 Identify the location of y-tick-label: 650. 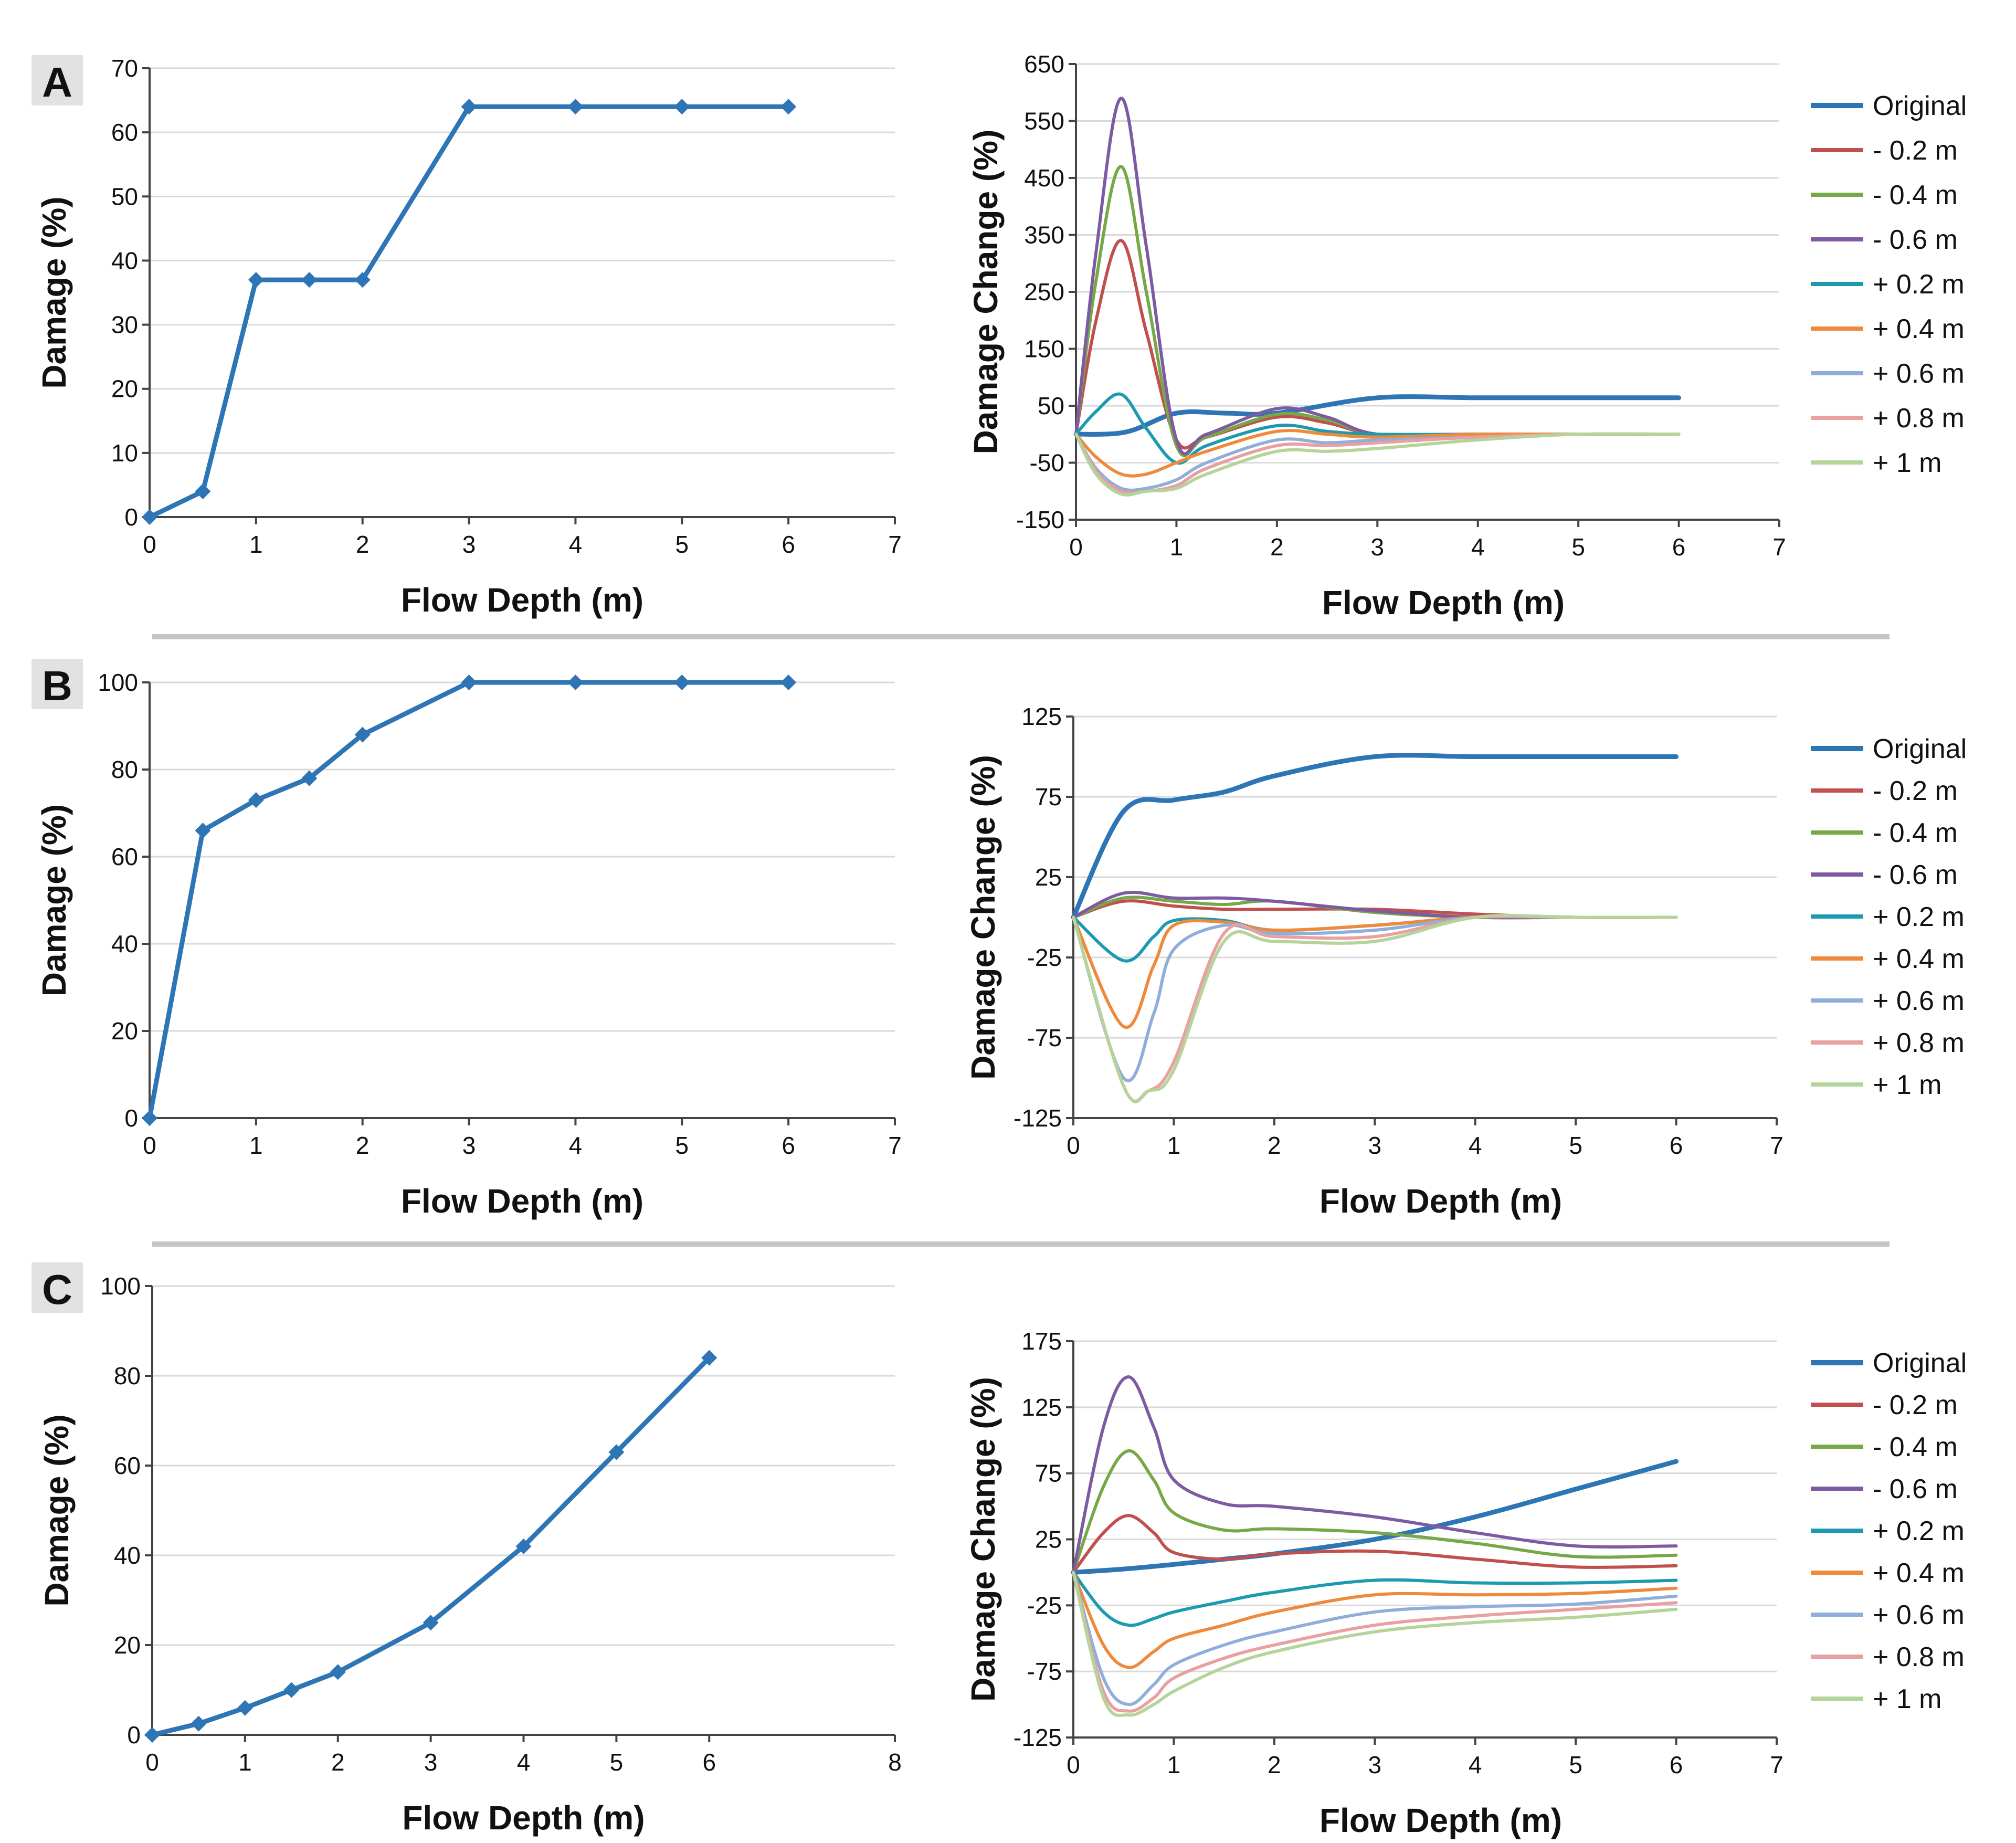
(1044, 64).